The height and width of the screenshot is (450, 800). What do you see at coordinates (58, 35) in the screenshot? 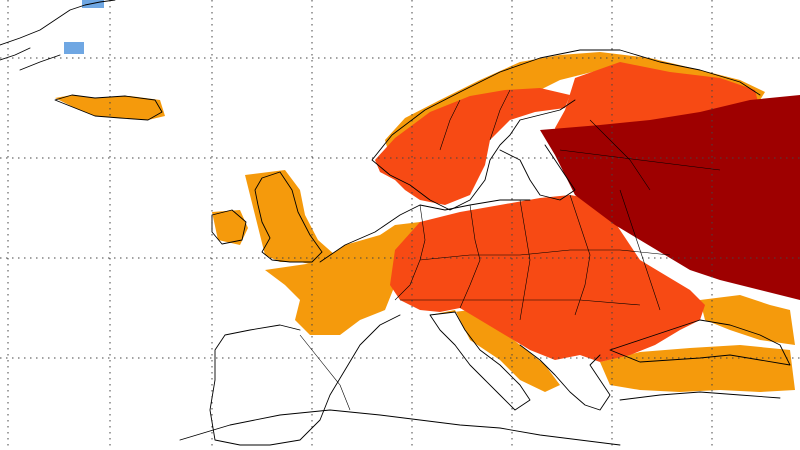
I see `coast-greenland` at bounding box center [58, 35].